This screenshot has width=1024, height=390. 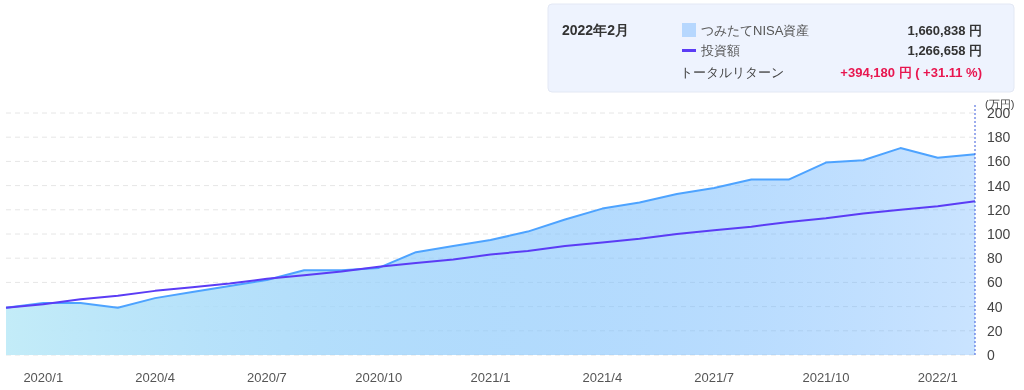 What do you see at coordinates (937, 377) in the screenshot?
I see `x-tick-label: 2022/1` at bounding box center [937, 377].